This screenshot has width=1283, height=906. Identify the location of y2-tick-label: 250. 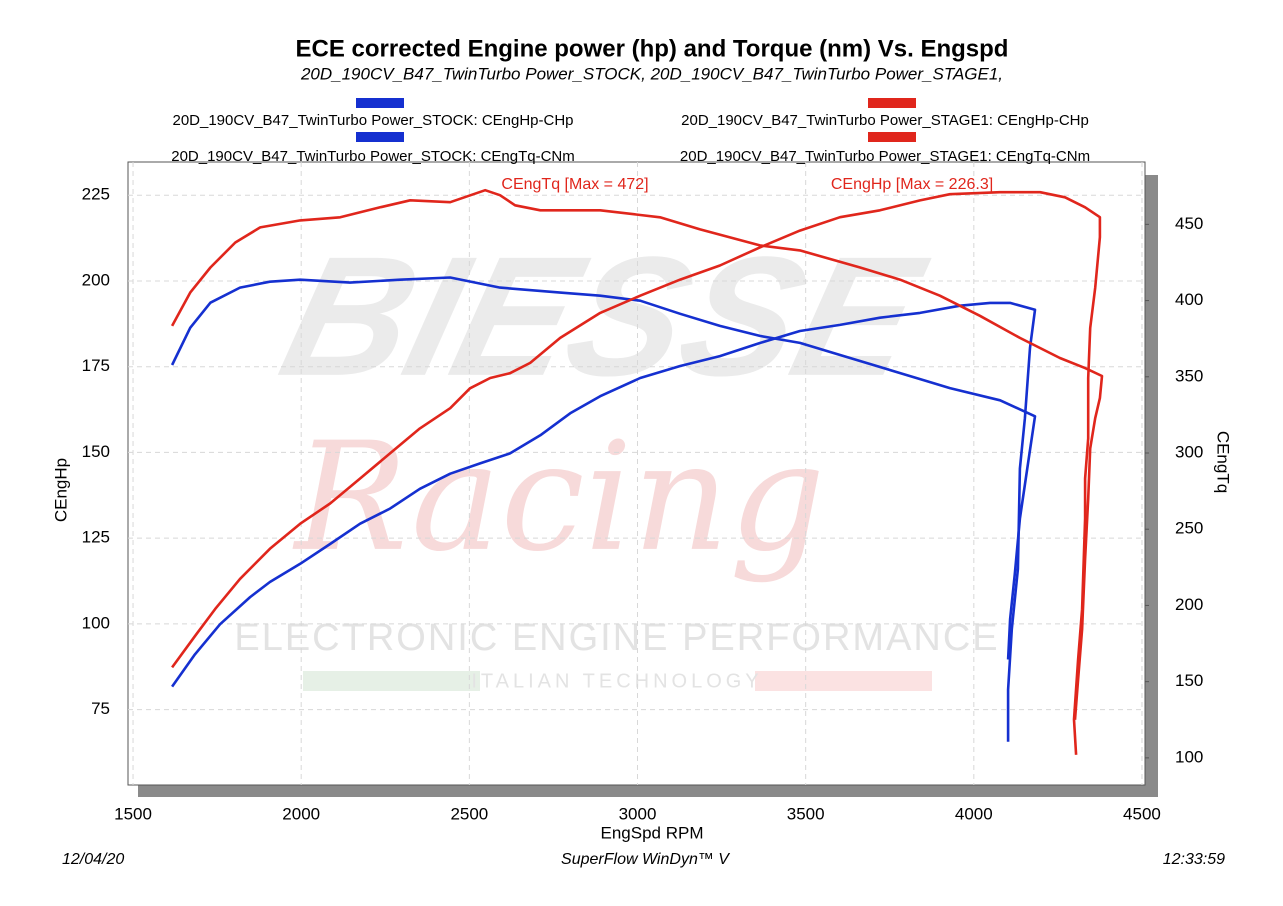
(1189, 528).